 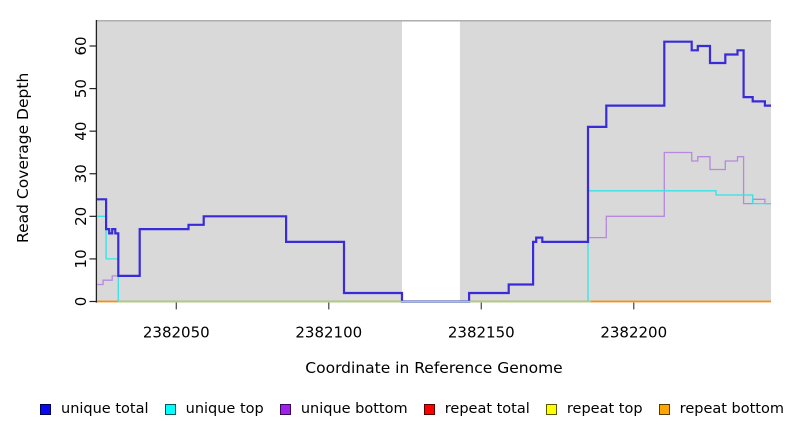 I want to click on legend-swatch-repeat-bottom, so click(x=664, y=409).